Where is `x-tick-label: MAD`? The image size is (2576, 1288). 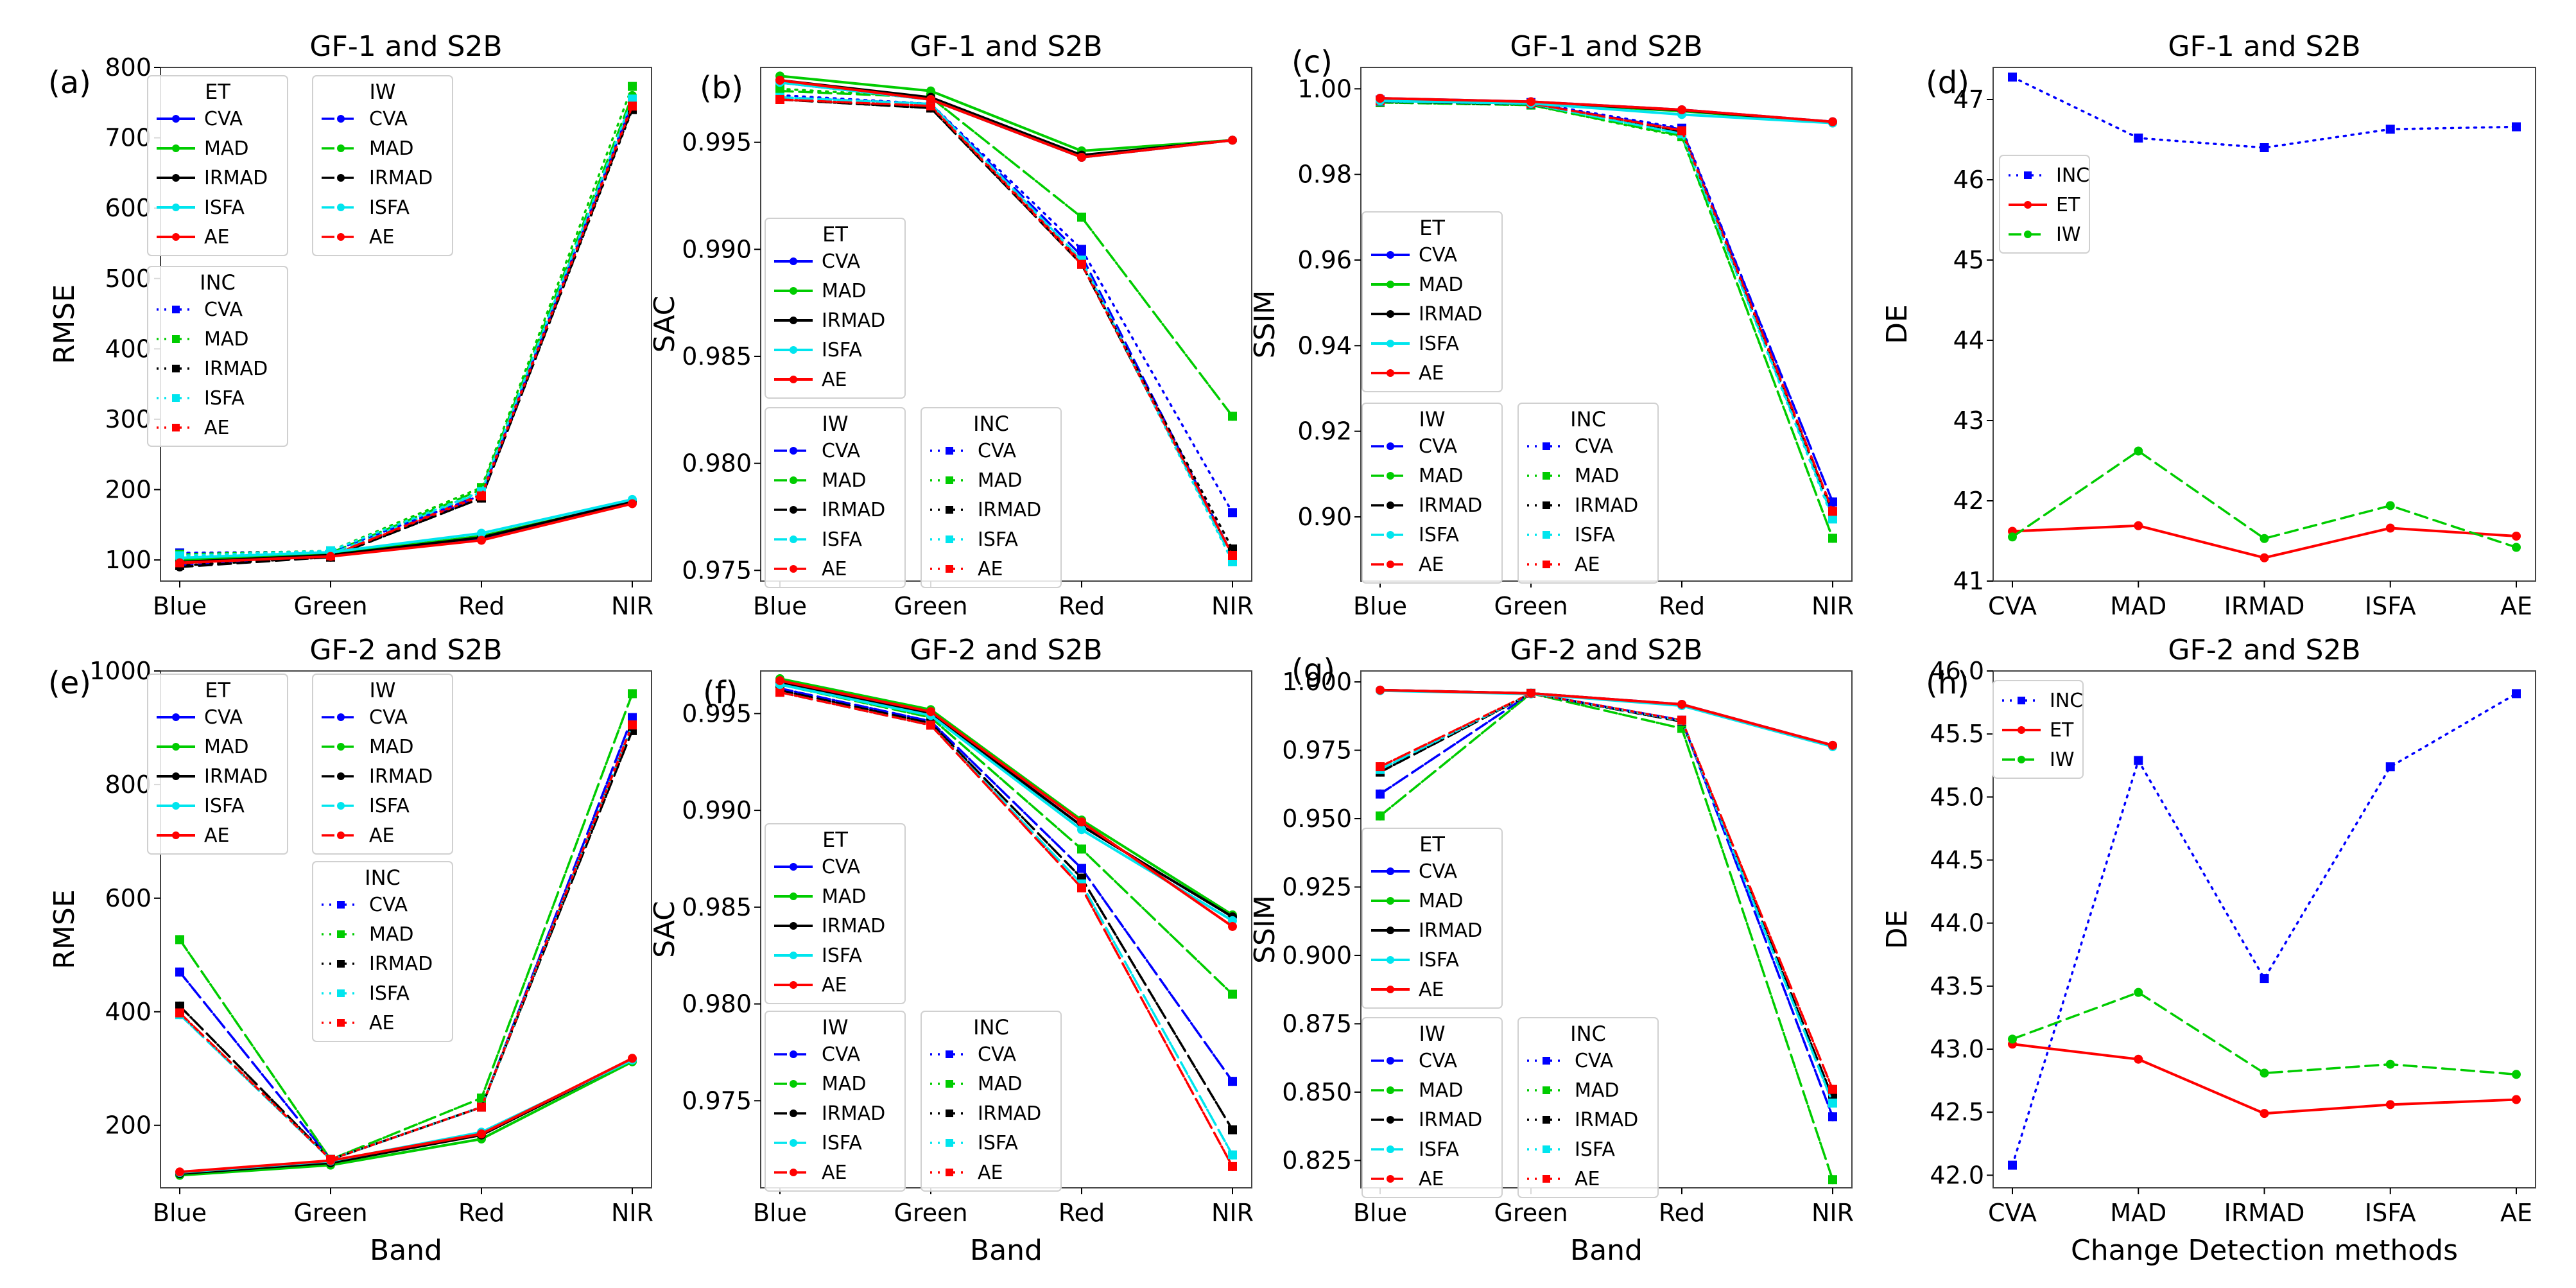 x-tick-label: MAD is located at coordinates (2138, 606).